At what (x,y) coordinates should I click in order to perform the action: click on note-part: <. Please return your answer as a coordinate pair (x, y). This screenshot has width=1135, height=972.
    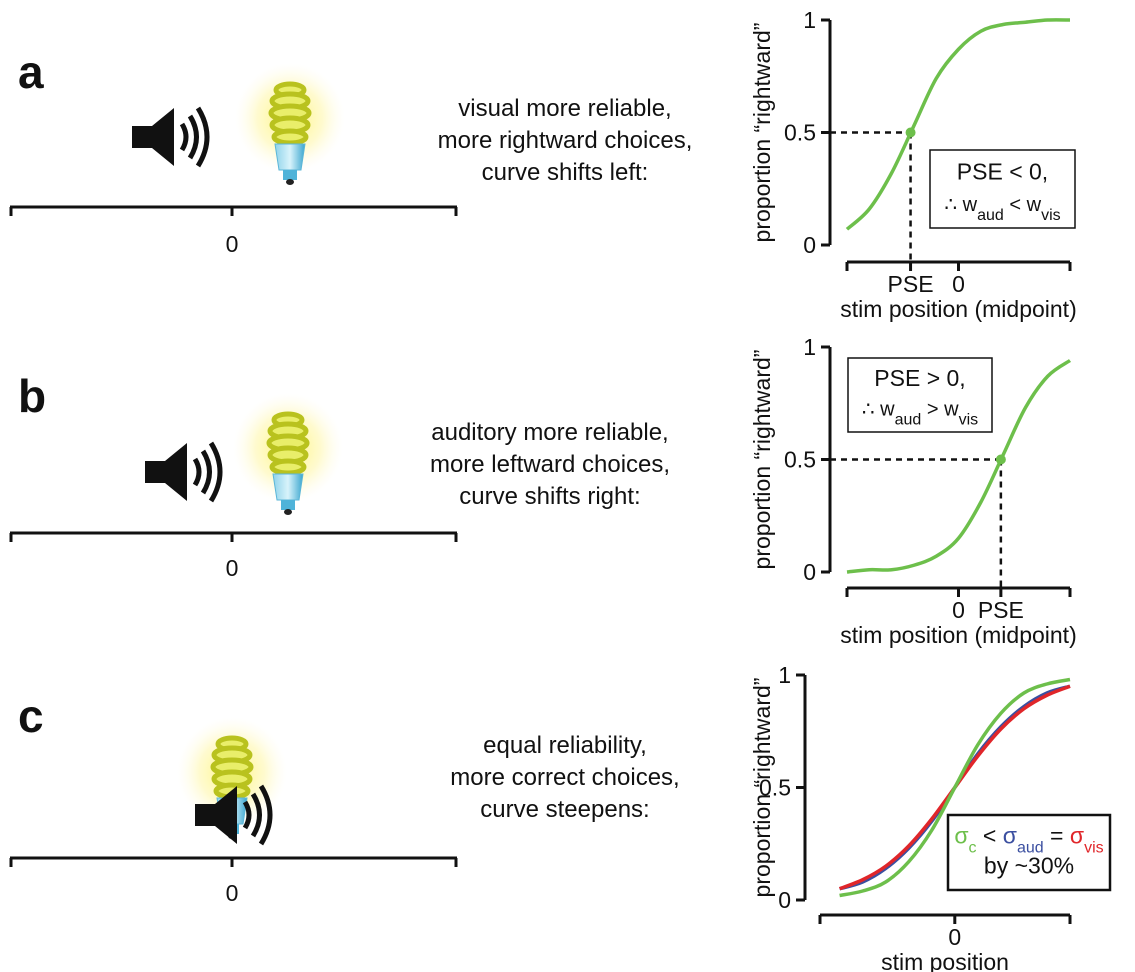
    Looking at the image, I should click on (990, 836).